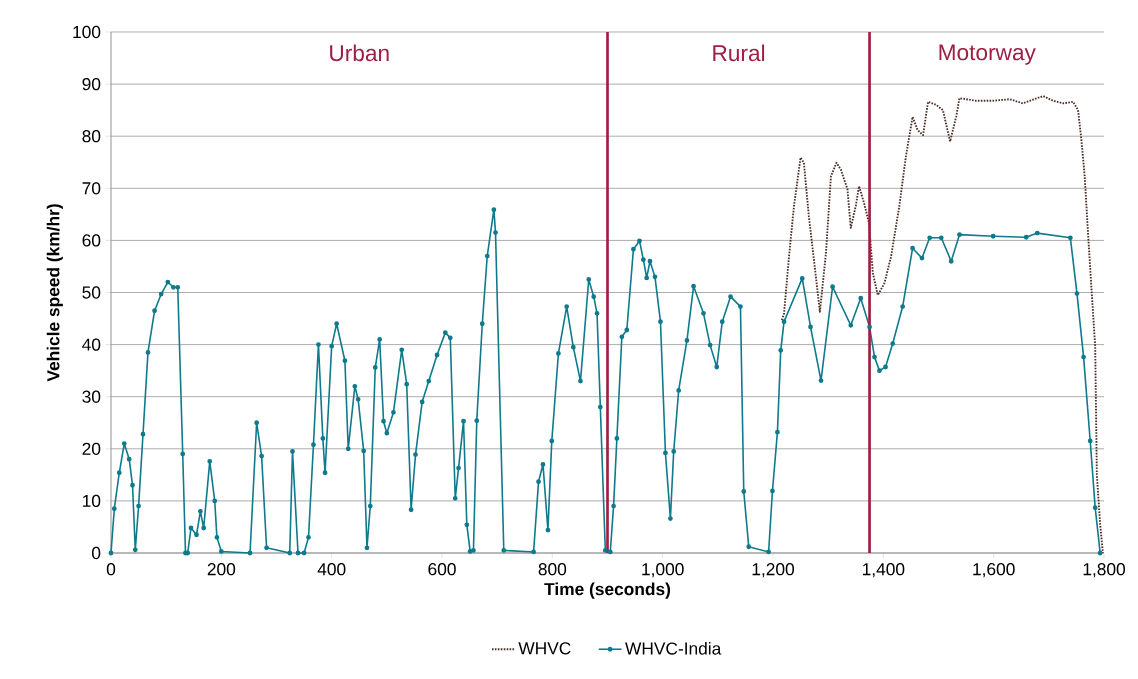 The image size is (1138, 679). Describe the element at coordinates (54, 293) in the screenshot. I see `y-axis-title: Vehicle speed (km/hr)` at that location.